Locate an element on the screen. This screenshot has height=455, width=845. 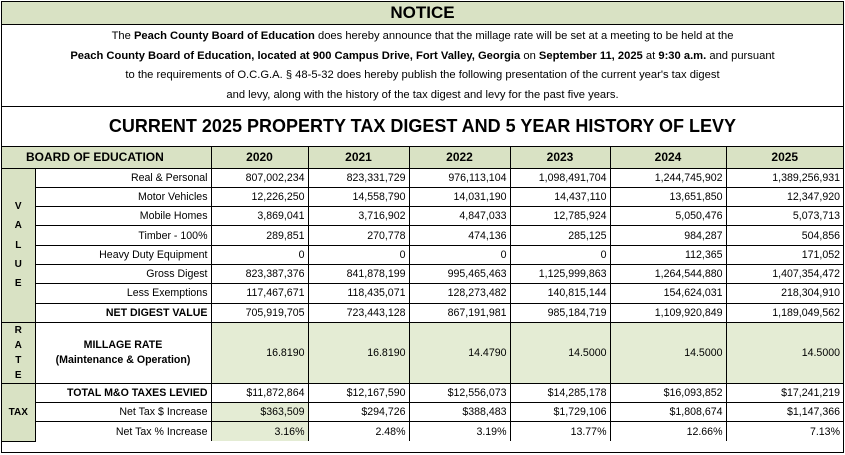
cell-value: 14,558,790 is located at coordinates (358, 197).